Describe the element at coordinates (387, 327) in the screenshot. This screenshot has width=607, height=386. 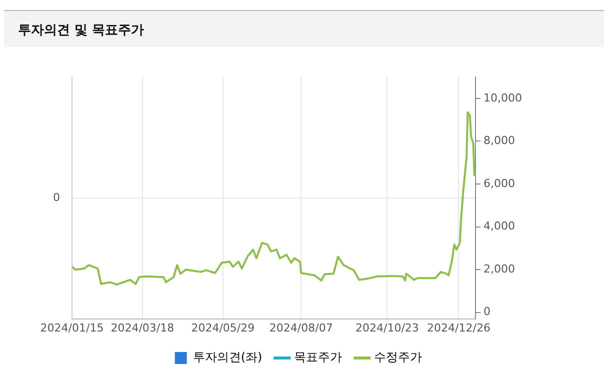
I see `x-tick-label: 2024/10/23` at that location.